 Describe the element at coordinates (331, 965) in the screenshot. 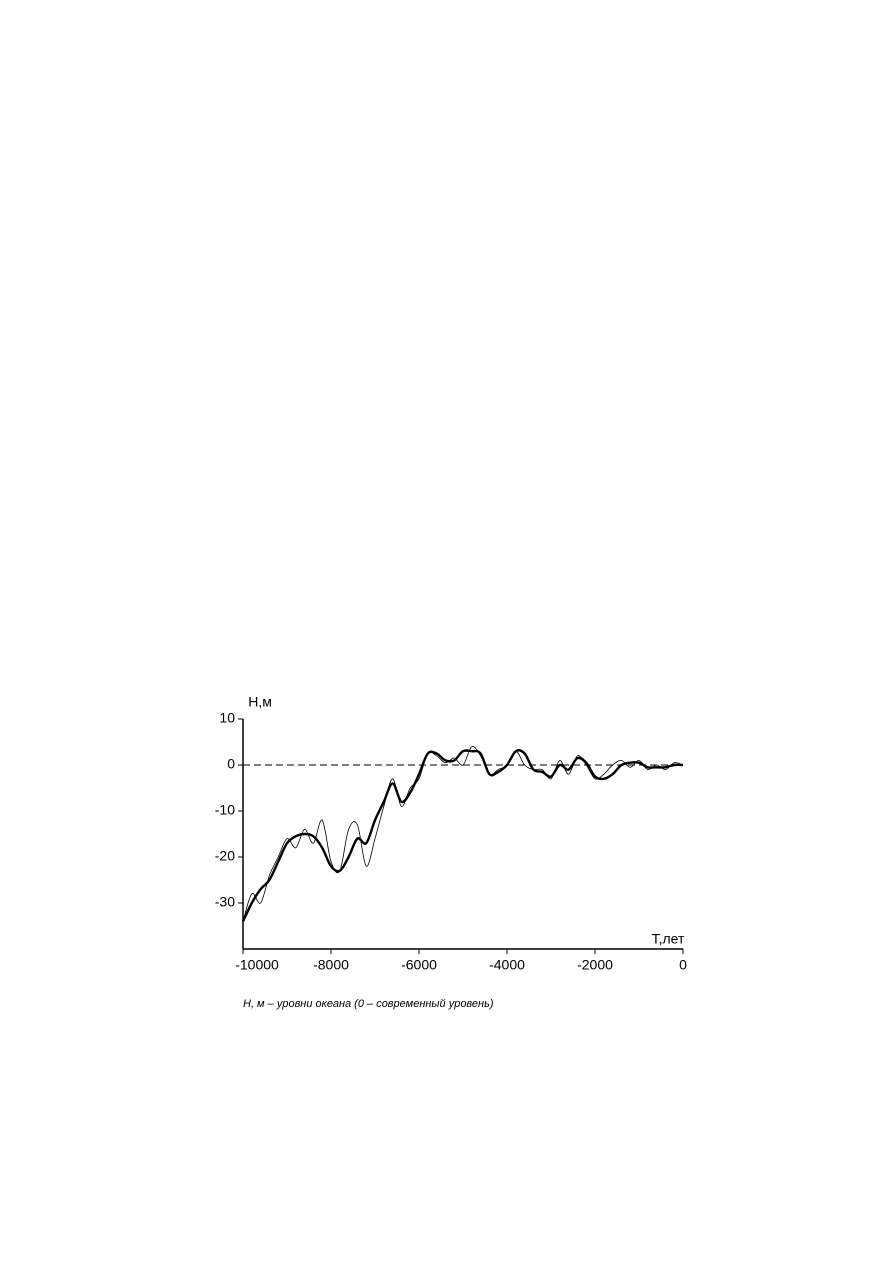

I see `x-tick-label: -8000` at that location.